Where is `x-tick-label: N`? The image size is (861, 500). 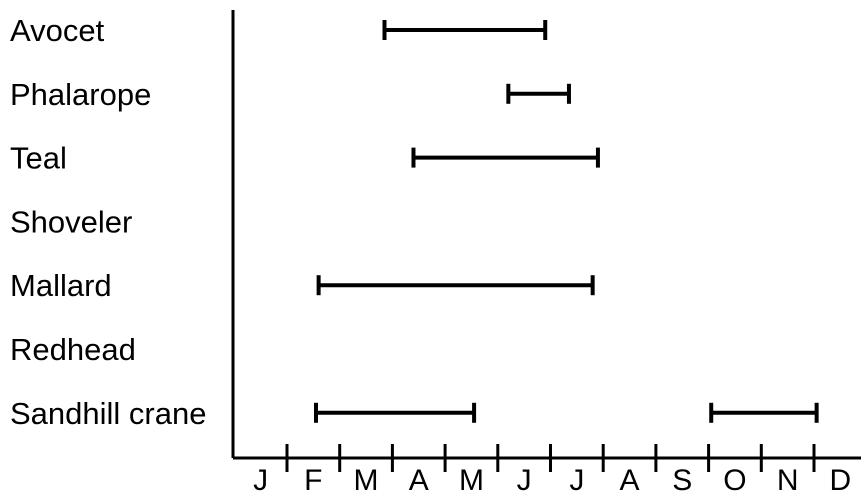 x-tick-label: N is located at coordinates (788, 480).